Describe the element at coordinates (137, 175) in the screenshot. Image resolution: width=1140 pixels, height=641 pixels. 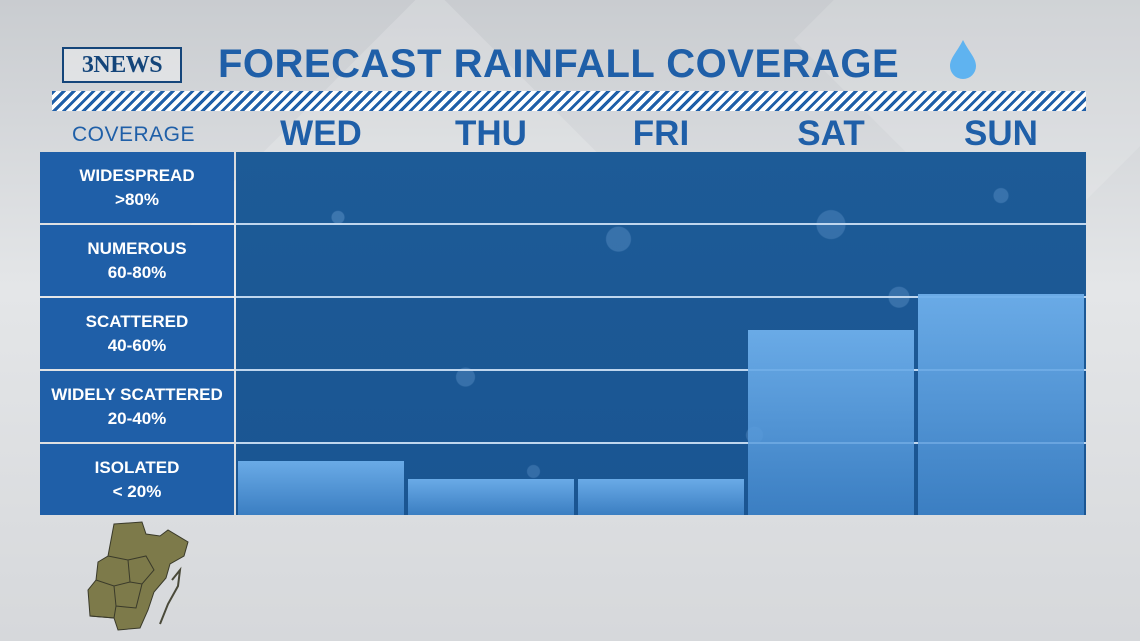
I see `band-name: WIDESPREAD` at that location.